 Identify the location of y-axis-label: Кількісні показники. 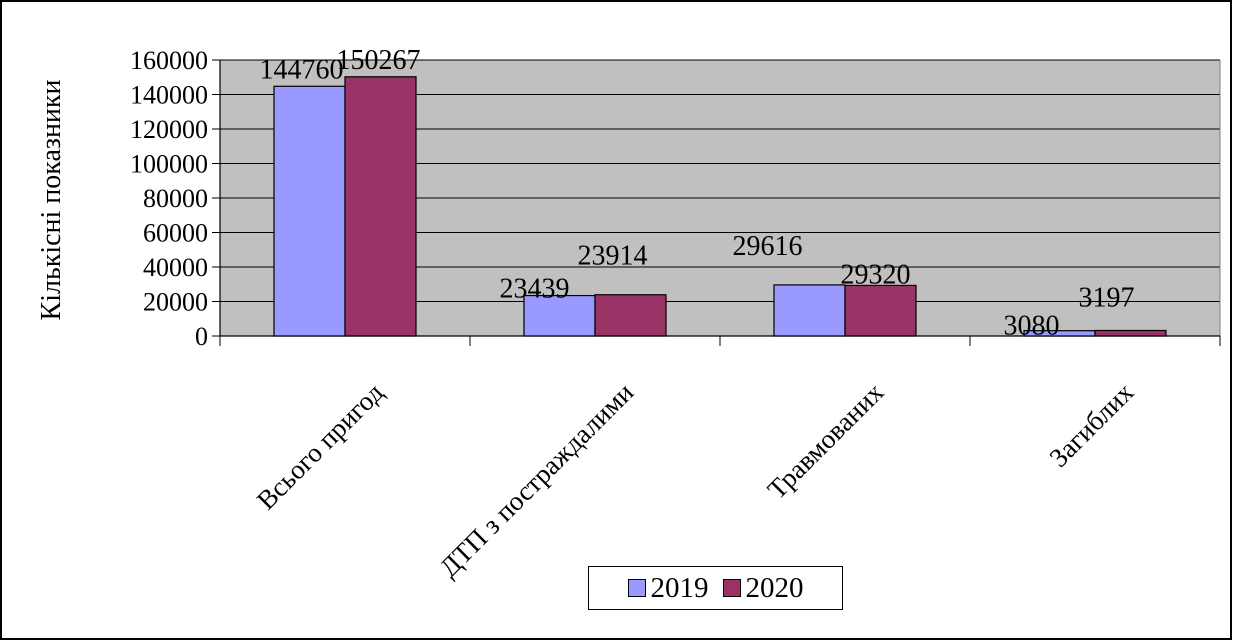
(51, 199).